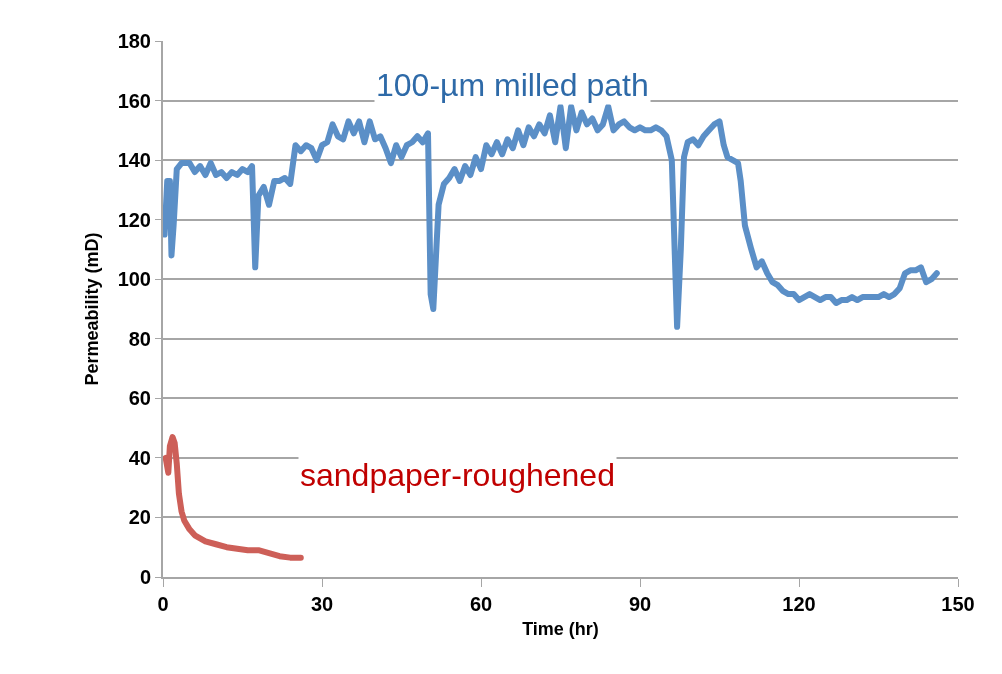  I want to click on y-tick-label: 120, so click(134, 219).